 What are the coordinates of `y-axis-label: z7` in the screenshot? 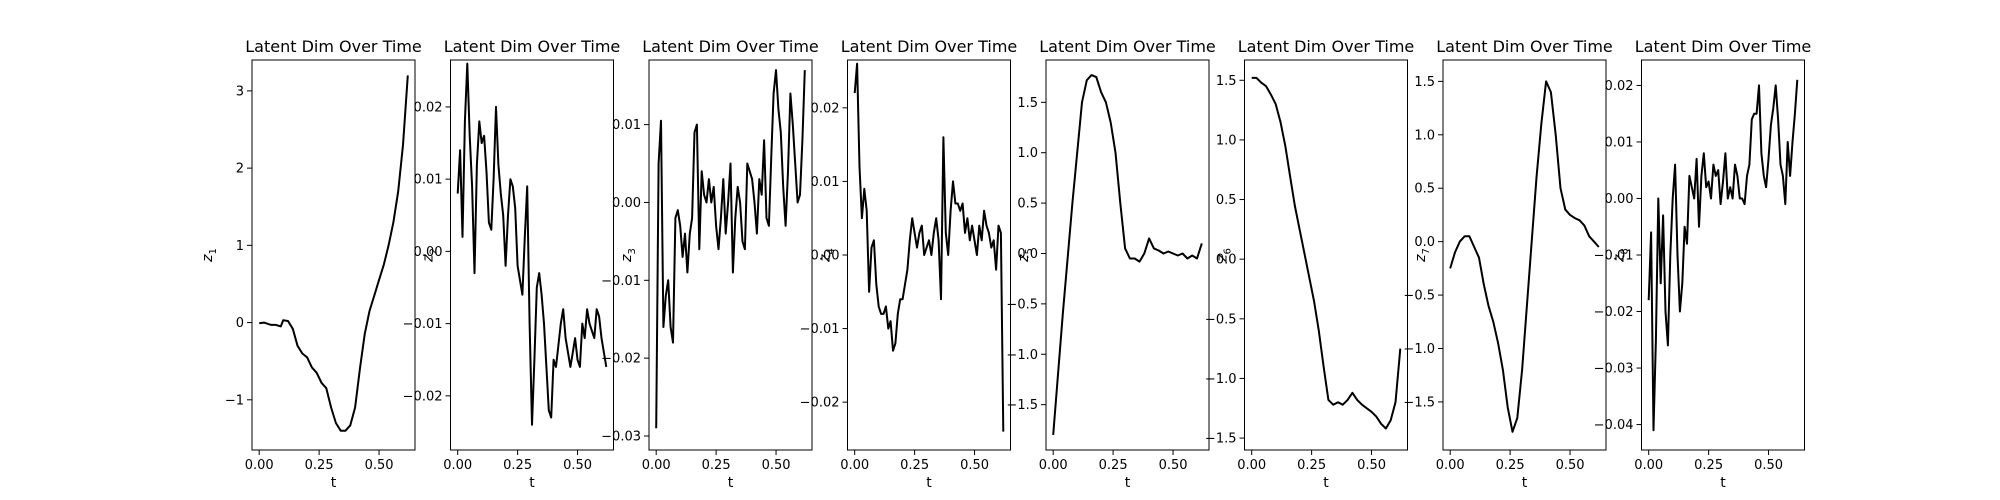 It's located at (1422, 255).